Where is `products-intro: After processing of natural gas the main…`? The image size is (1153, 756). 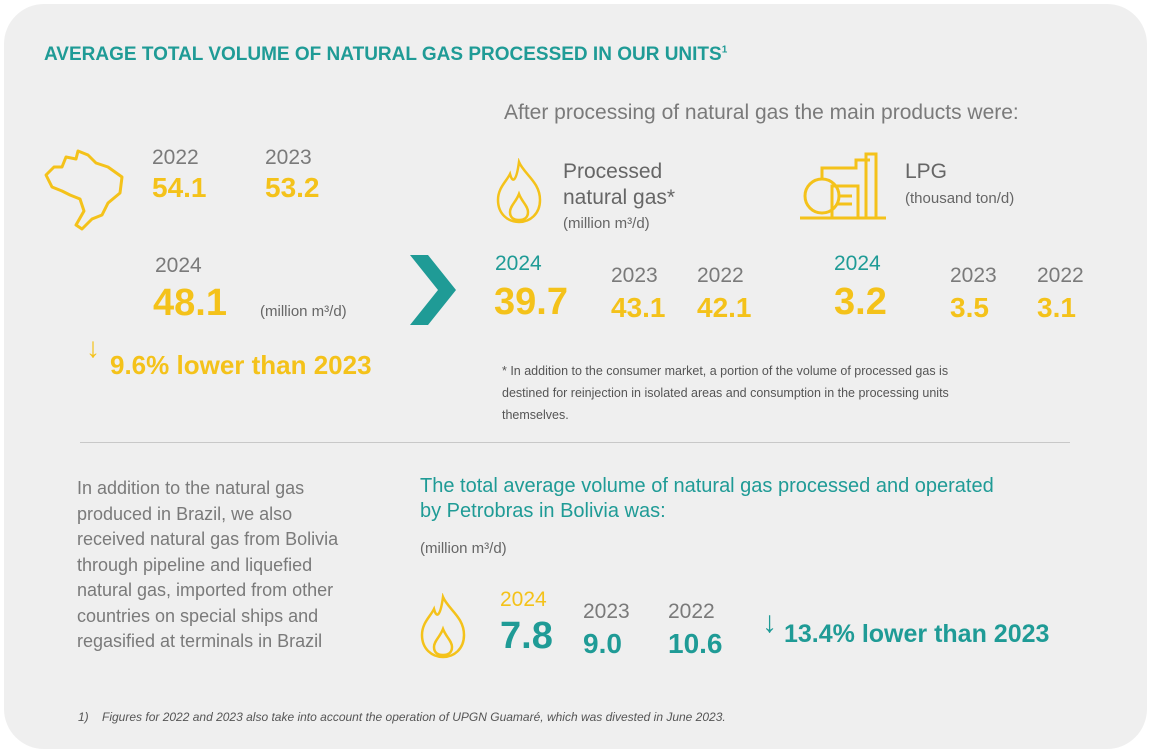
products-intro: After processing of natural gas the main… is located at coordinates (761, 112).